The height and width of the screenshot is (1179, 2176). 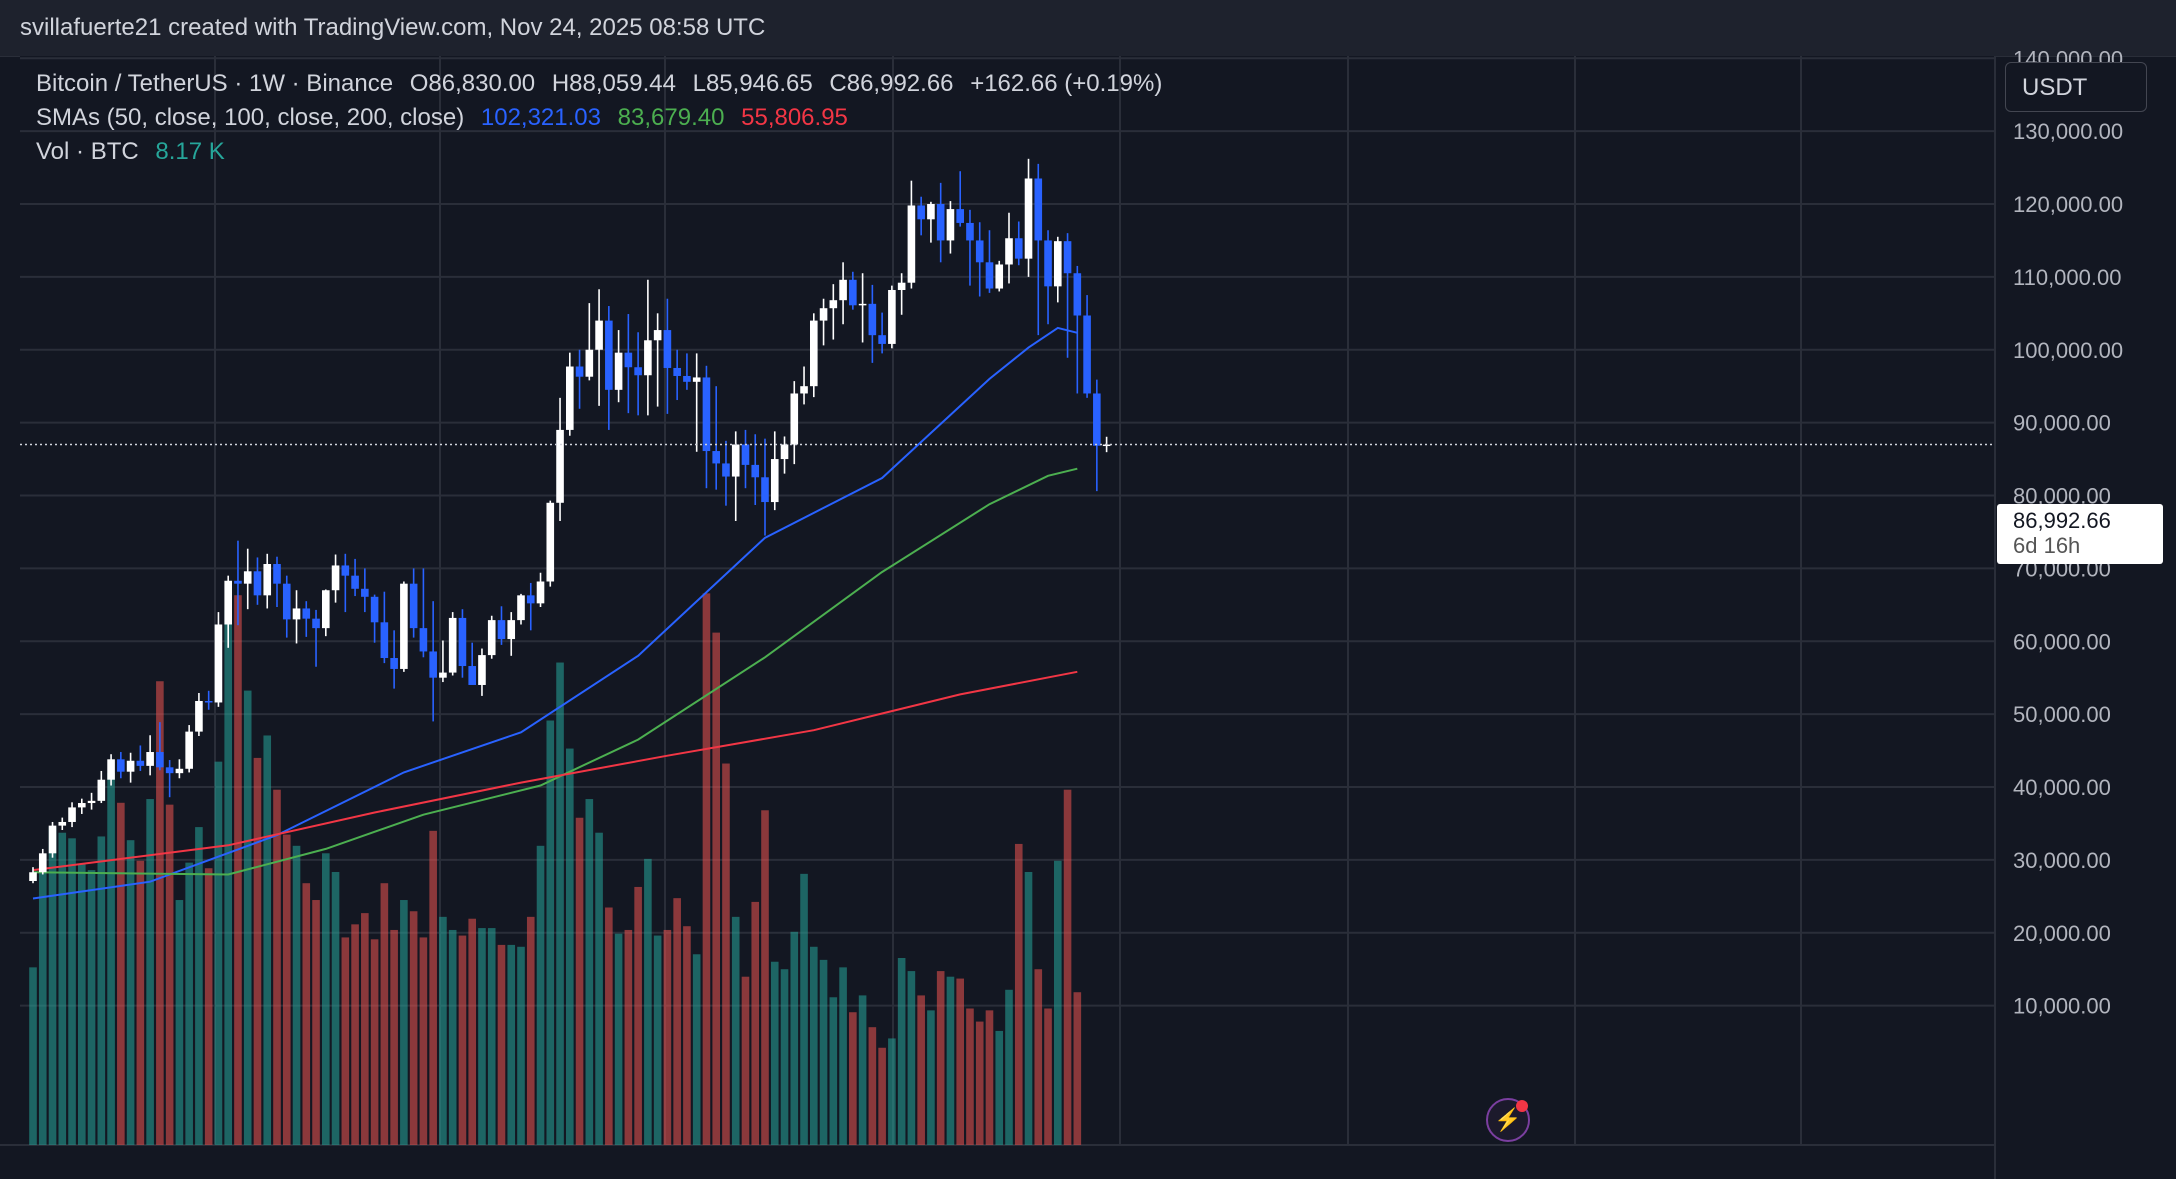 I want to click on vol-label: Vol · BTC, so click(x=87, y=151).